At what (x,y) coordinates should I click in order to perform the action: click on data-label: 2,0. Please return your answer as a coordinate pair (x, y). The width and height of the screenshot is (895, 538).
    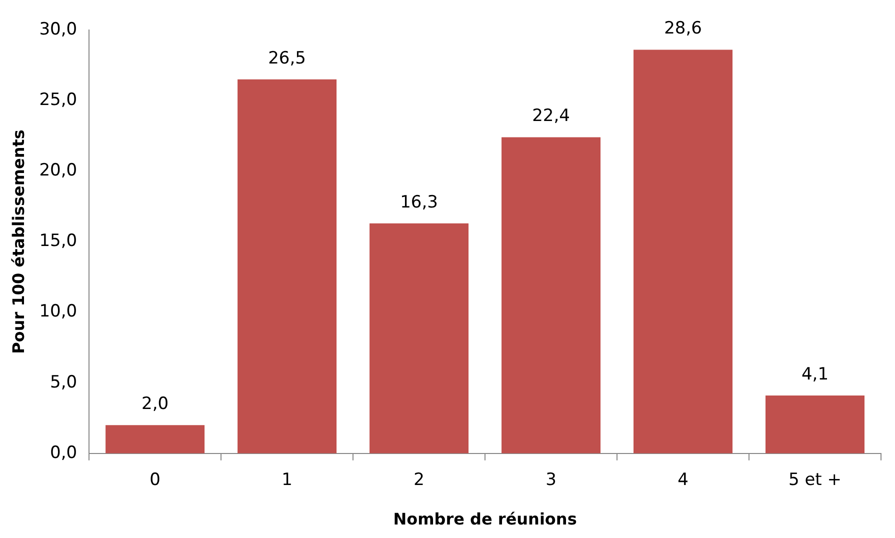
    Looking at the image, I should click on (155, 404).